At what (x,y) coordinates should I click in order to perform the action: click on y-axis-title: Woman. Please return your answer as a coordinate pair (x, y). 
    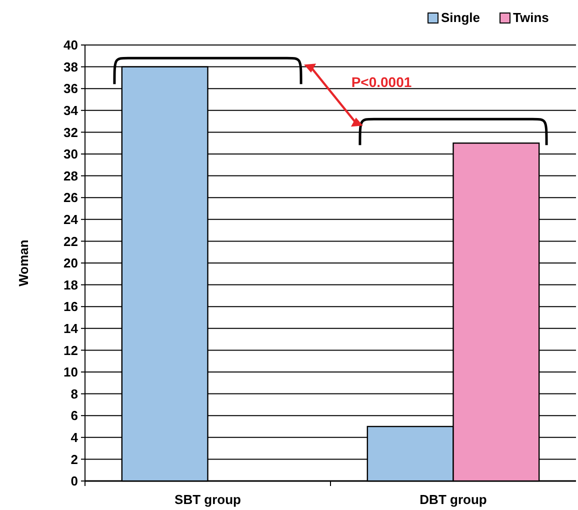
    Looking at the image, I should click on (23, 263).